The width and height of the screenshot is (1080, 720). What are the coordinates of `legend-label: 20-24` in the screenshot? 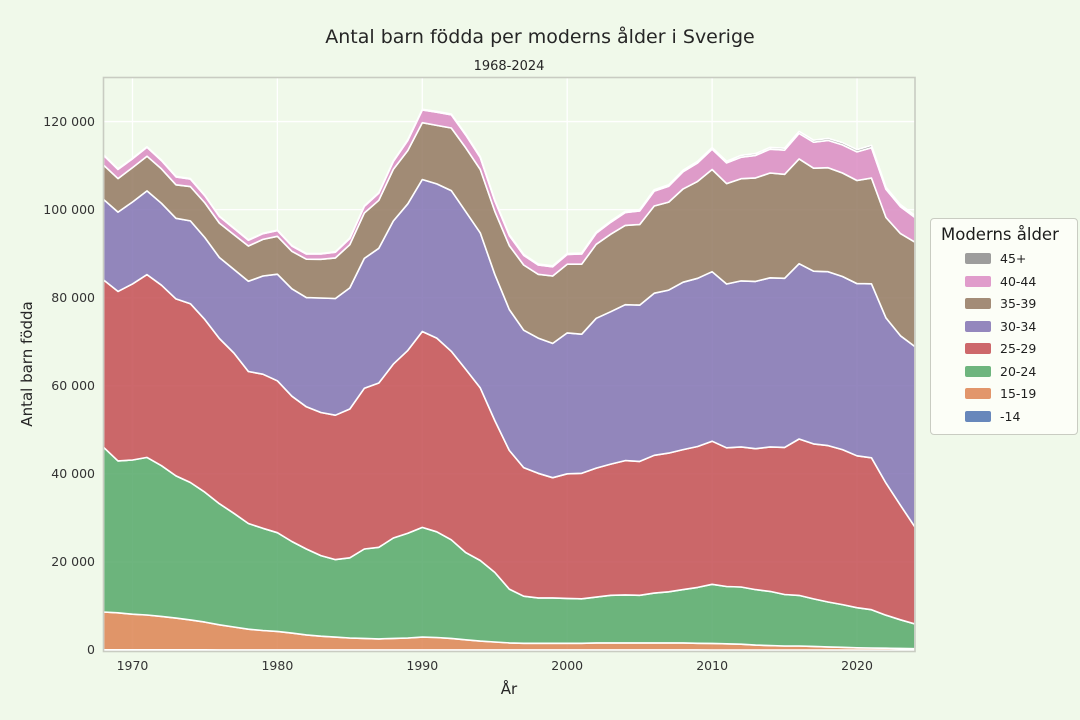 It's located at (1018, 371).